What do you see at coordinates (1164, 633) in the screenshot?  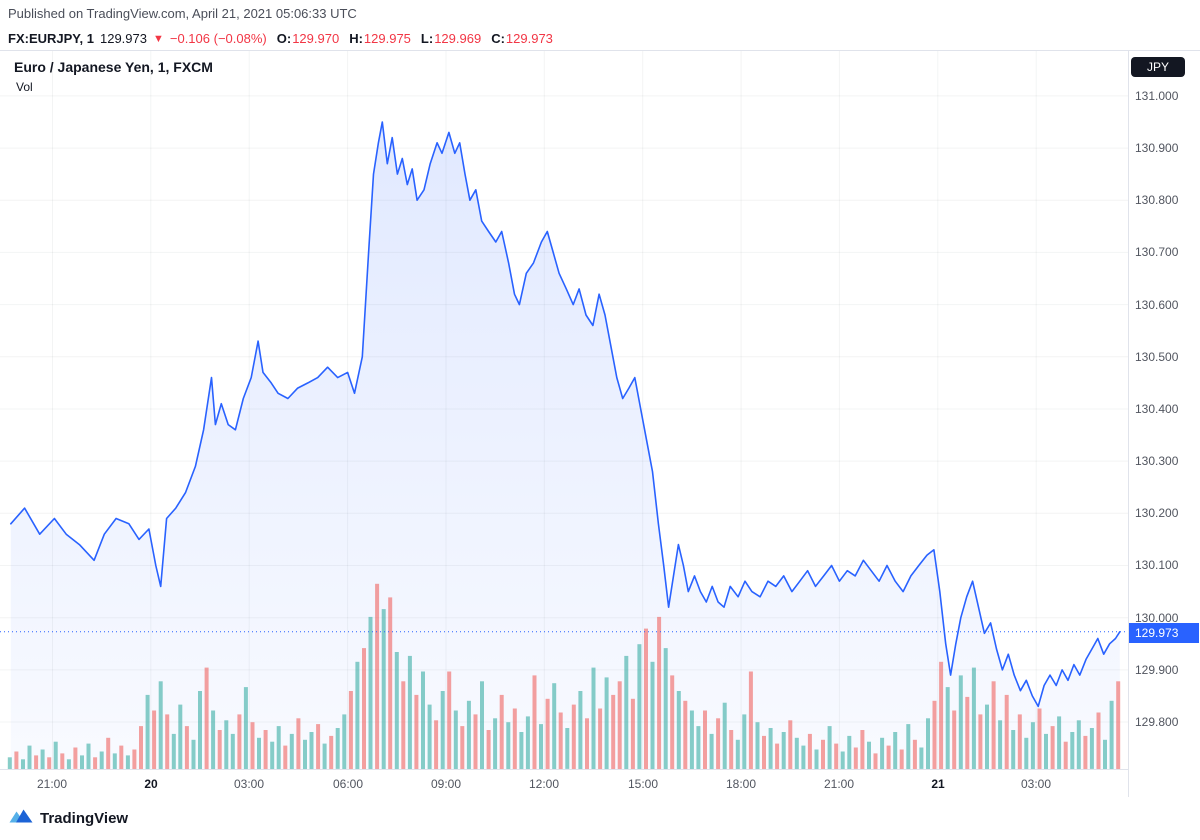 I see `last-price-badge: 129.973` at bounding box center [1164, 633].